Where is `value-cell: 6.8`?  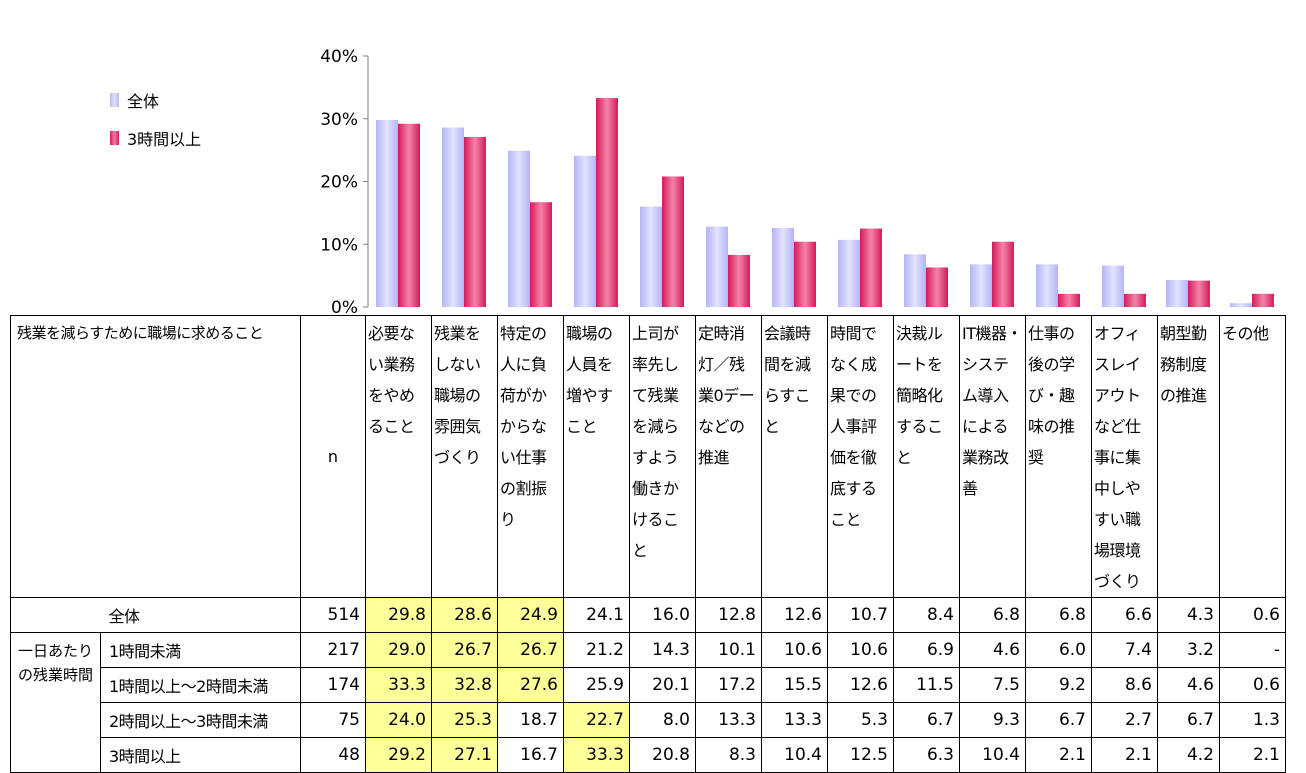
value-cell: 6.8 is located at coordinates (992, 615).